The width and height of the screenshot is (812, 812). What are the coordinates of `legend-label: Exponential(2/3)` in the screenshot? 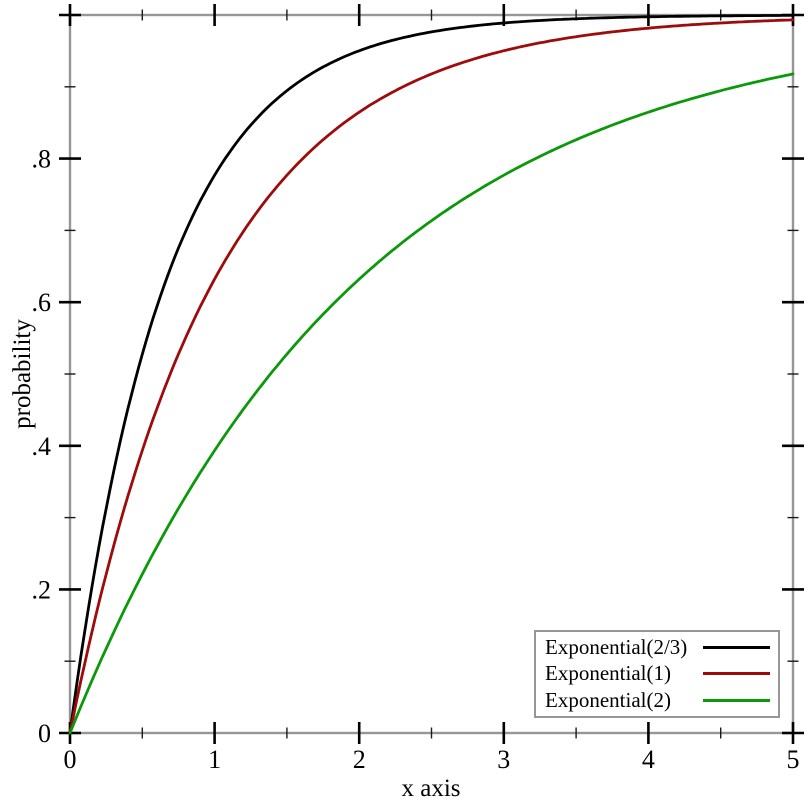 It's located at (616, 646).